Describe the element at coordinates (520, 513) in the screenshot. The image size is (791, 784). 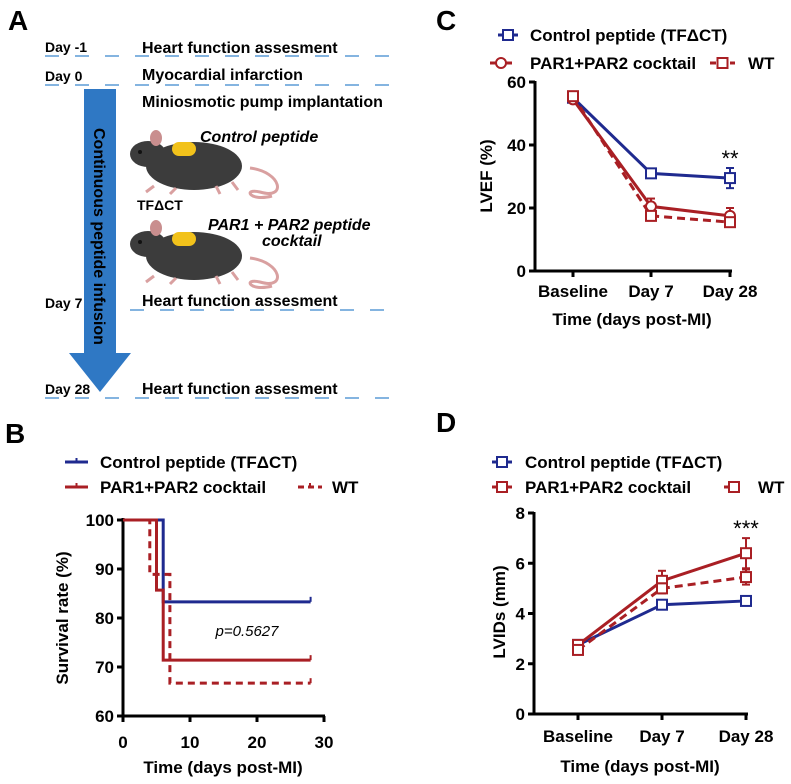
I see `y-tick-label: 8` at that location.